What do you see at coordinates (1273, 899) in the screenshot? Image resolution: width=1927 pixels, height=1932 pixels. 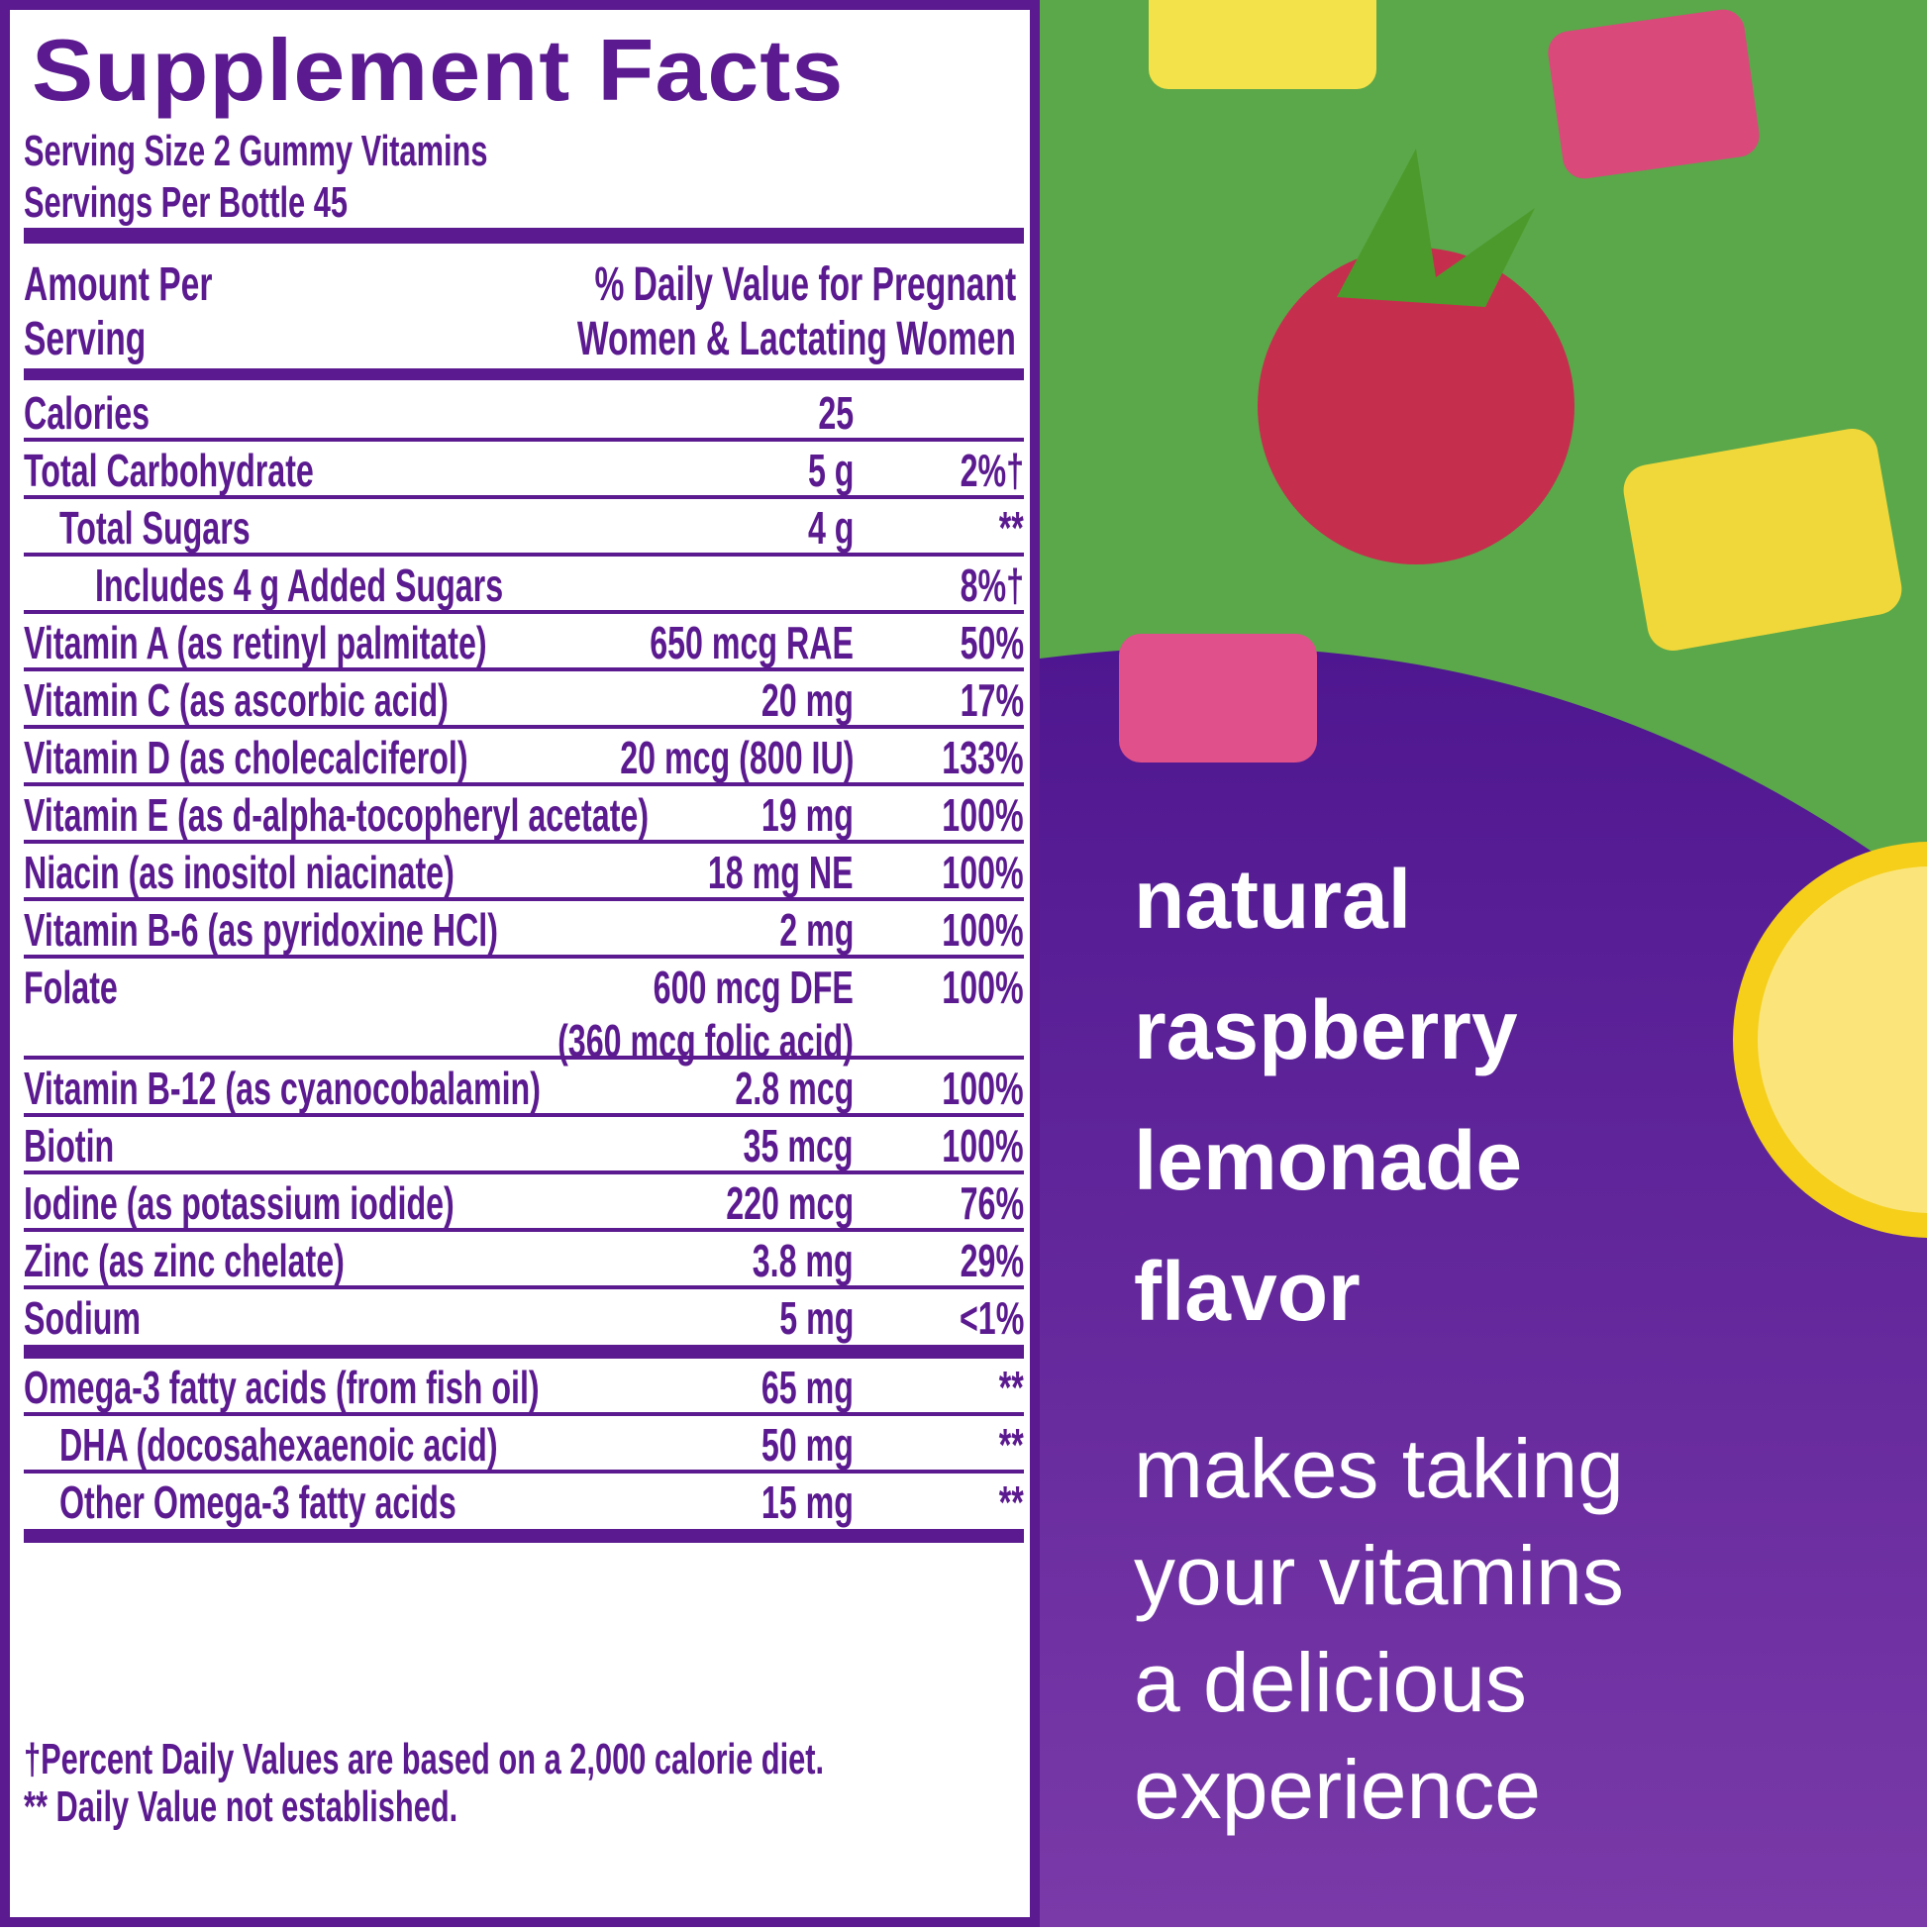 I see `flavor-text-line: natural` at bounding box center [1273, 899].